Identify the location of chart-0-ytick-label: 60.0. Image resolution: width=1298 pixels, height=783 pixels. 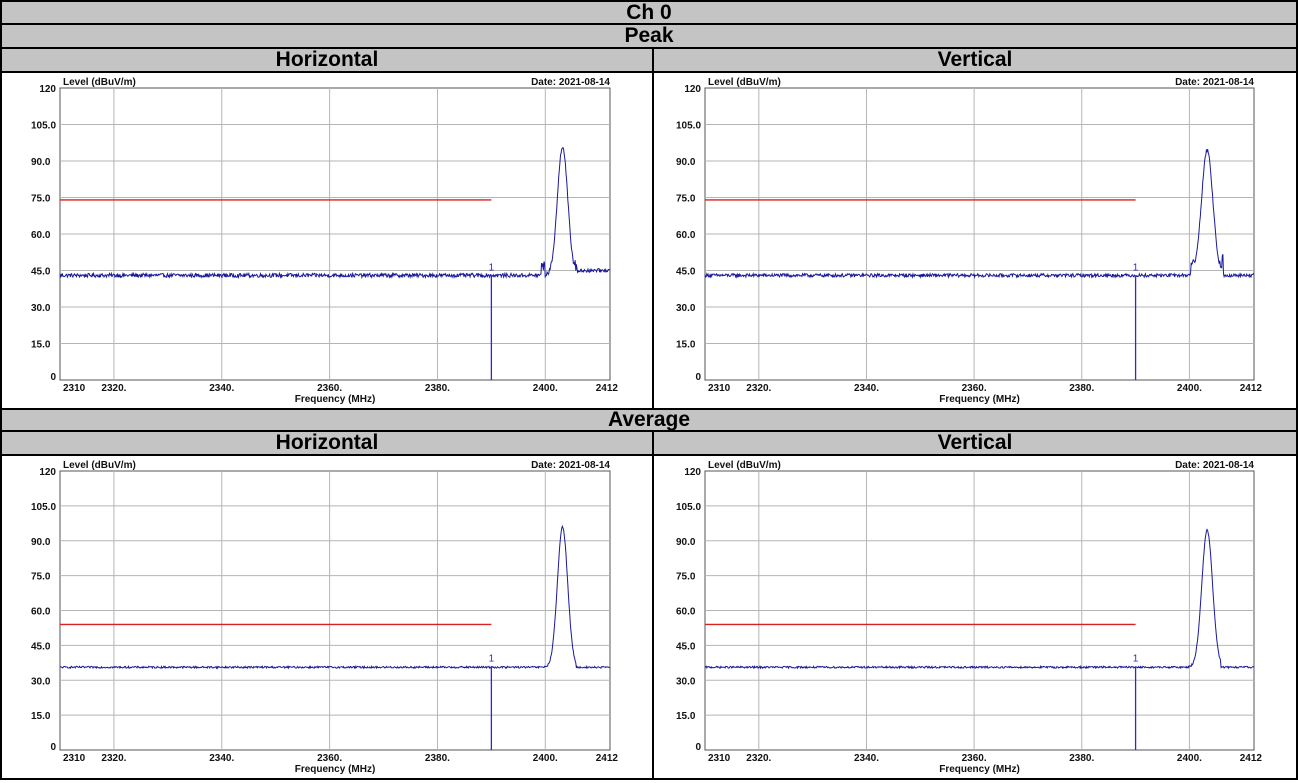
(41, 235).